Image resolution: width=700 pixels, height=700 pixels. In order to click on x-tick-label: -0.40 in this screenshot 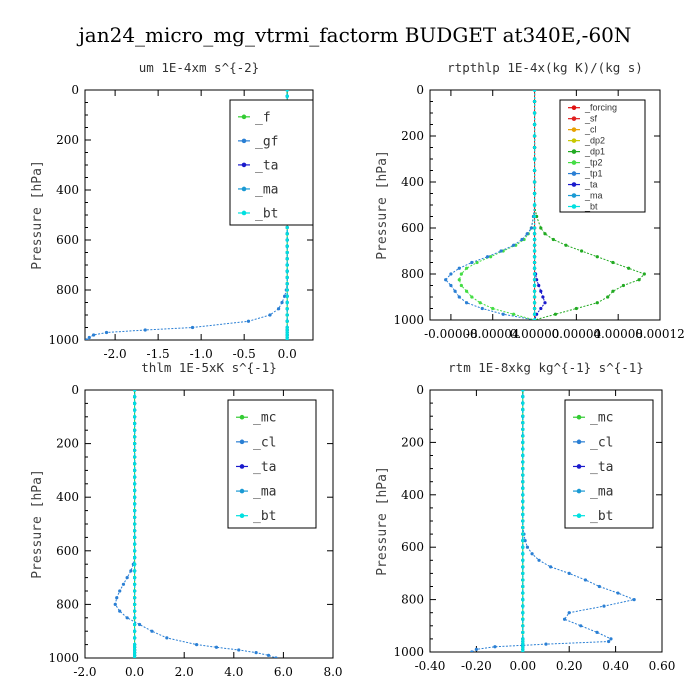, I will do `click(430, 666)`.